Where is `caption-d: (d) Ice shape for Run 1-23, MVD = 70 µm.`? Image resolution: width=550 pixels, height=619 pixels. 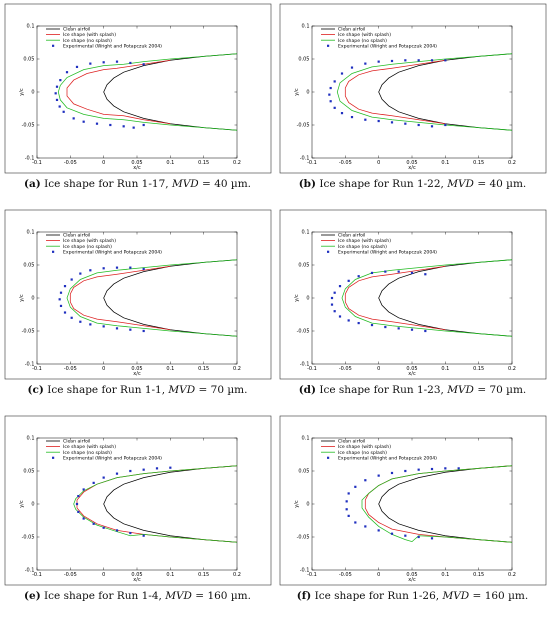
caption-d: (d) Ice shape for Run 1-23, MVD = 70 µm. is located at coordinates (412, 390).